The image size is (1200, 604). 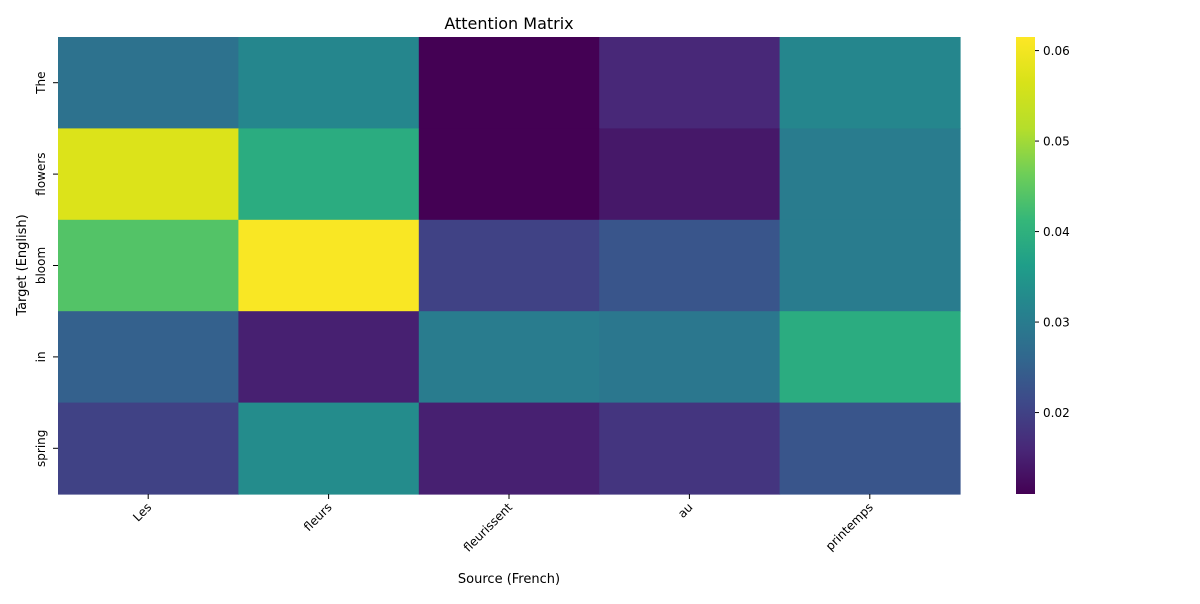 What do you see at coordinates (41, 83) in the screenshot?
I see `y-tick-label: The` at bounding box center [41, 83].